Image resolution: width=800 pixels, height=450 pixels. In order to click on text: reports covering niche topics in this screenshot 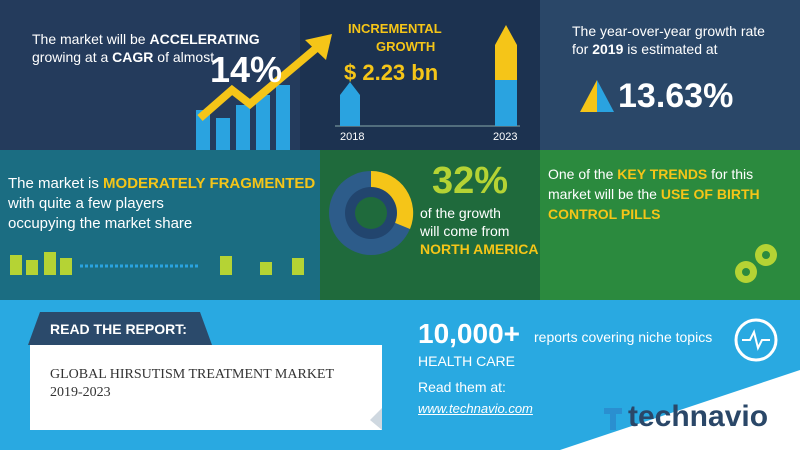, I will do `click(623, 337)`.